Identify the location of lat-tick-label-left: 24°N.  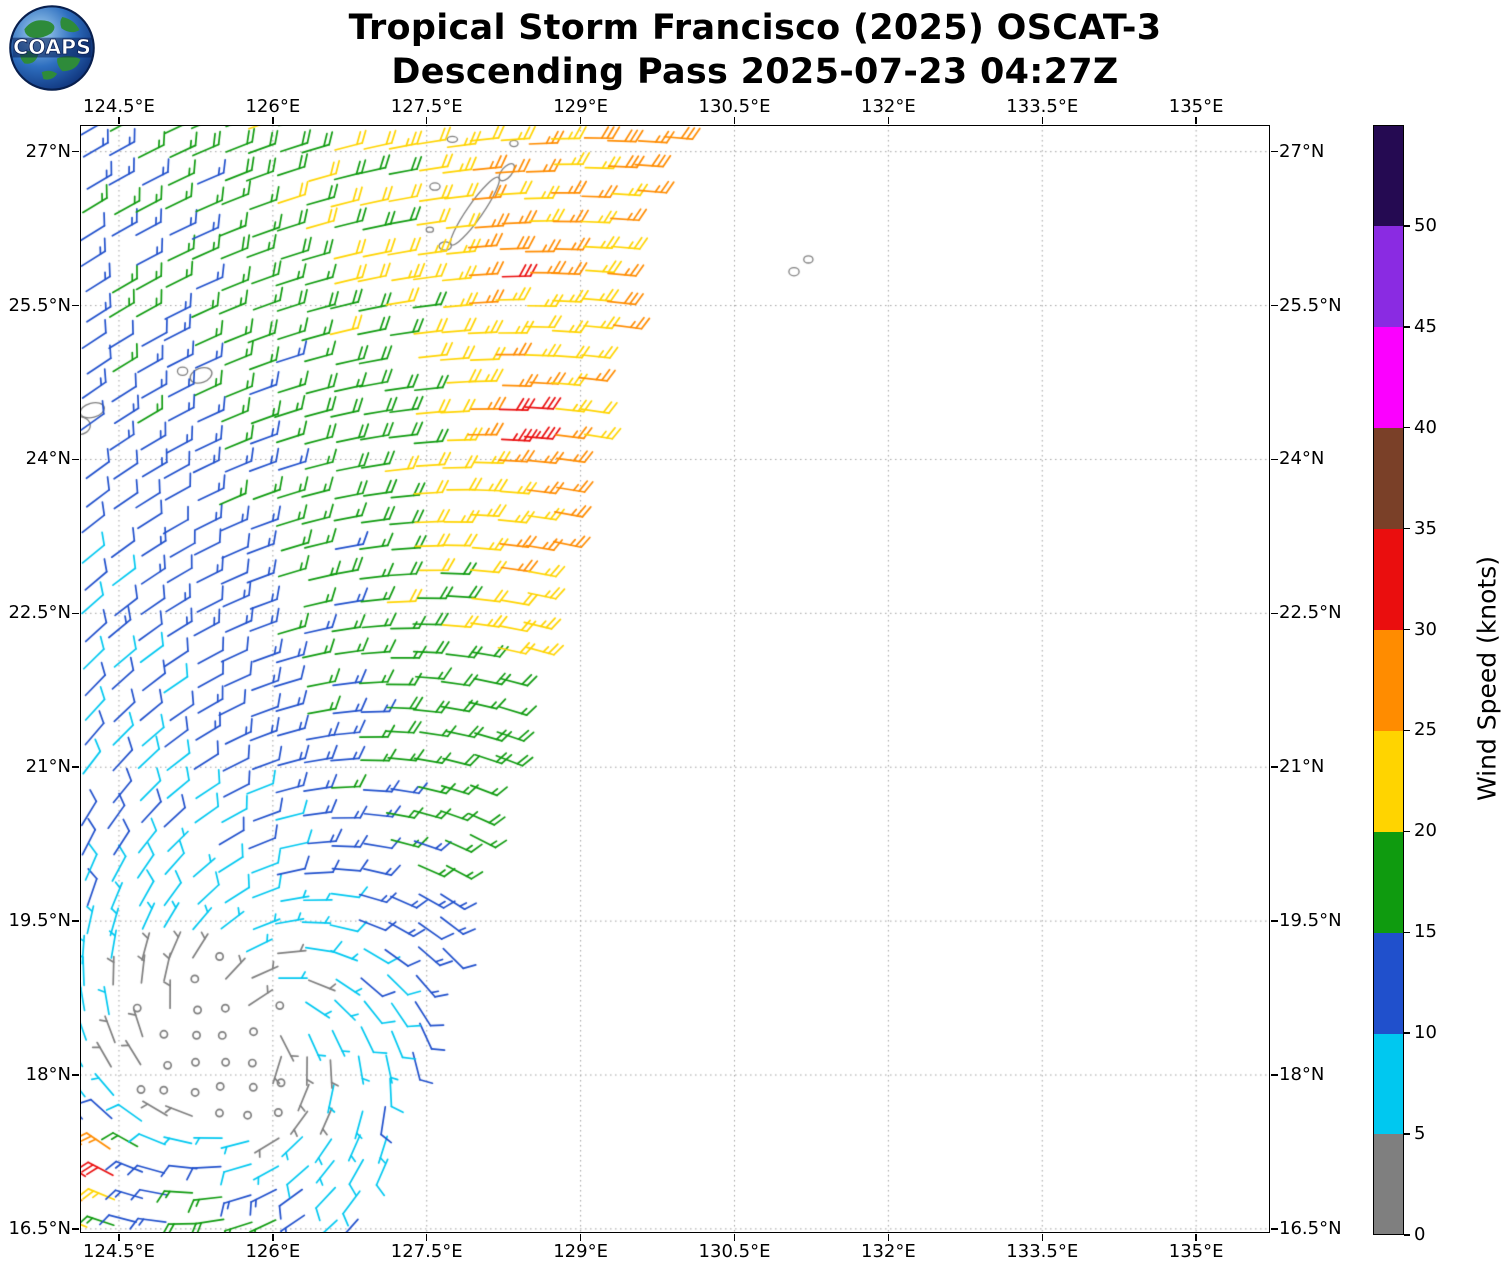
(48, 459).